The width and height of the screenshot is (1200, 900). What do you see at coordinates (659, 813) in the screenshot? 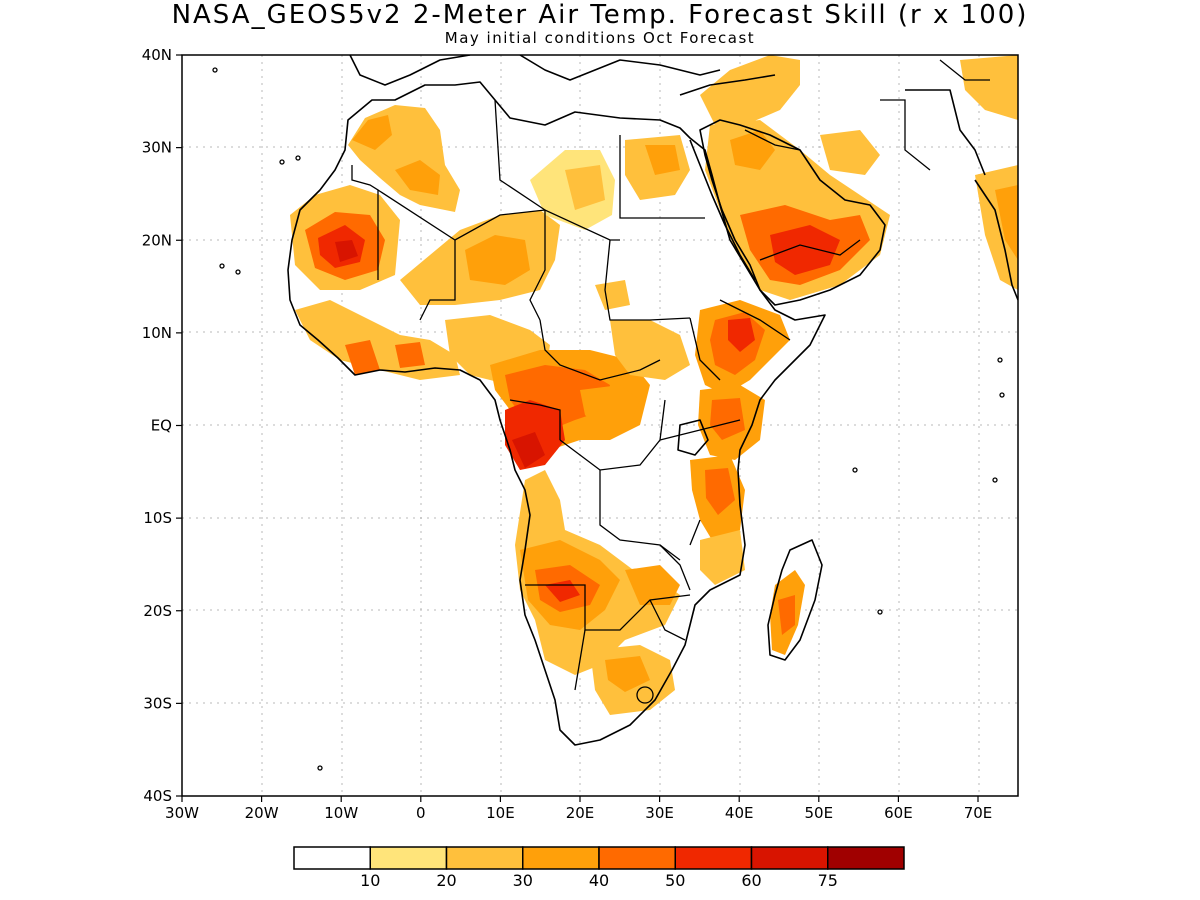
I see `x-tick-label: 30E` at bounding box center [659, 813].